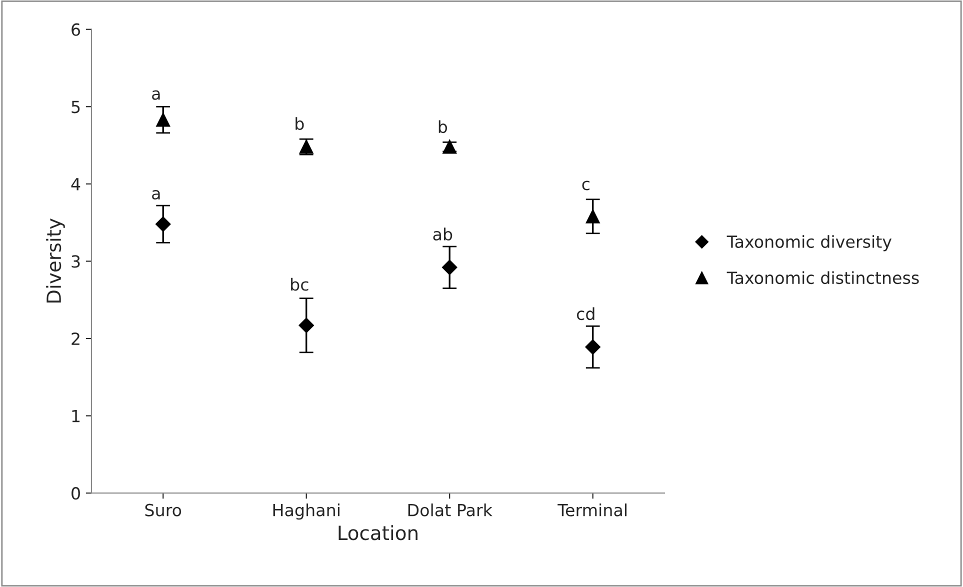  What do you see at coordinates (809, 243) in the screenshot?
I see `legend-label: Taxonomic diversity` at bounding box center [809, 243].